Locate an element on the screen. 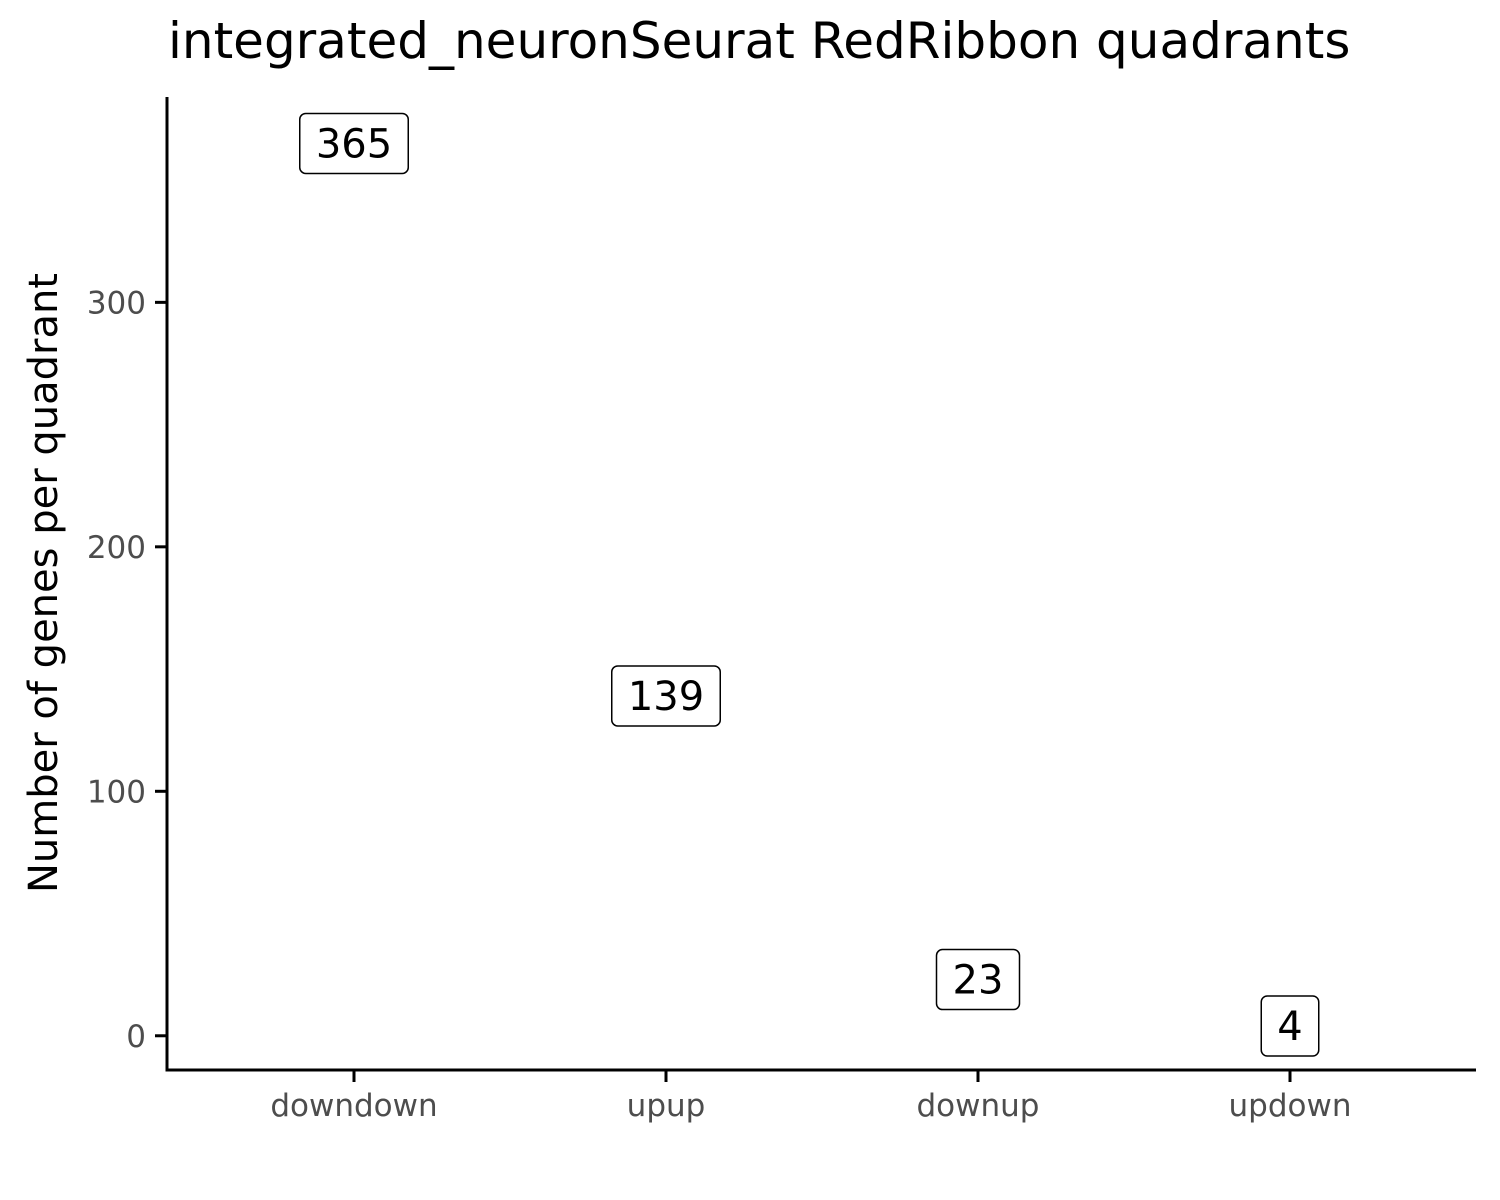 The image size is (1500, 1200). x-tick-label: downdown is located at coordinates (353, 1106).